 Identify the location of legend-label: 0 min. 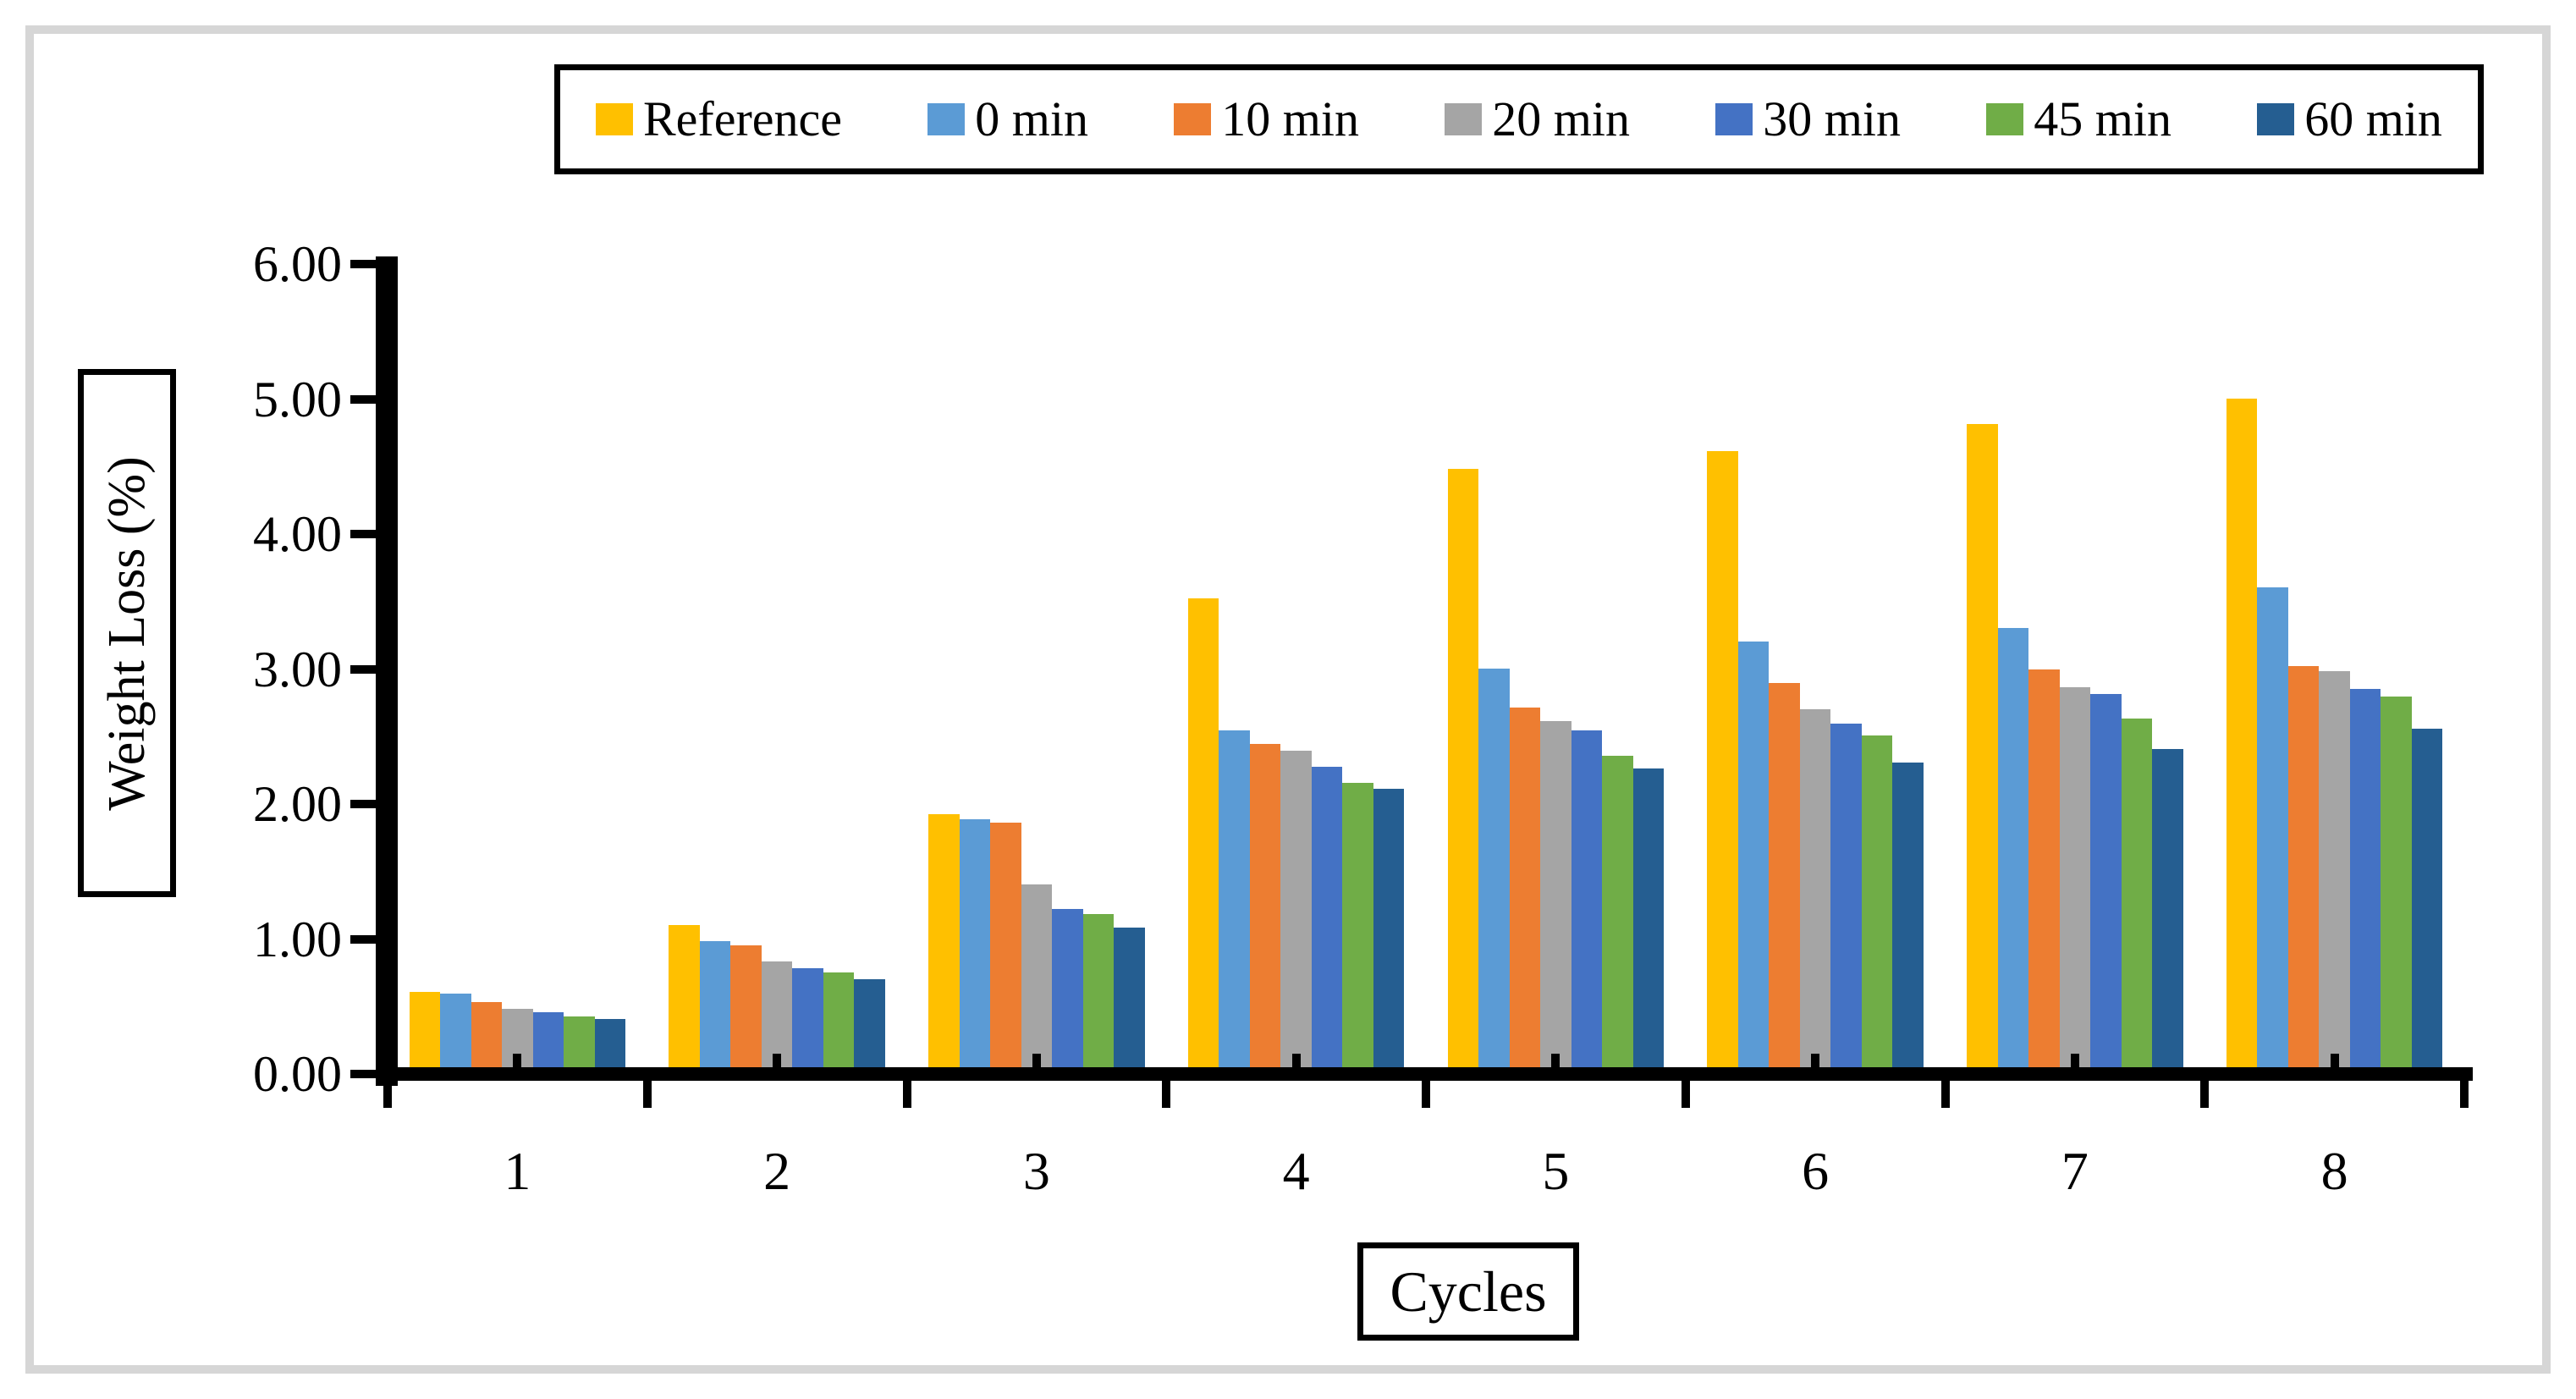
(1032, 118).